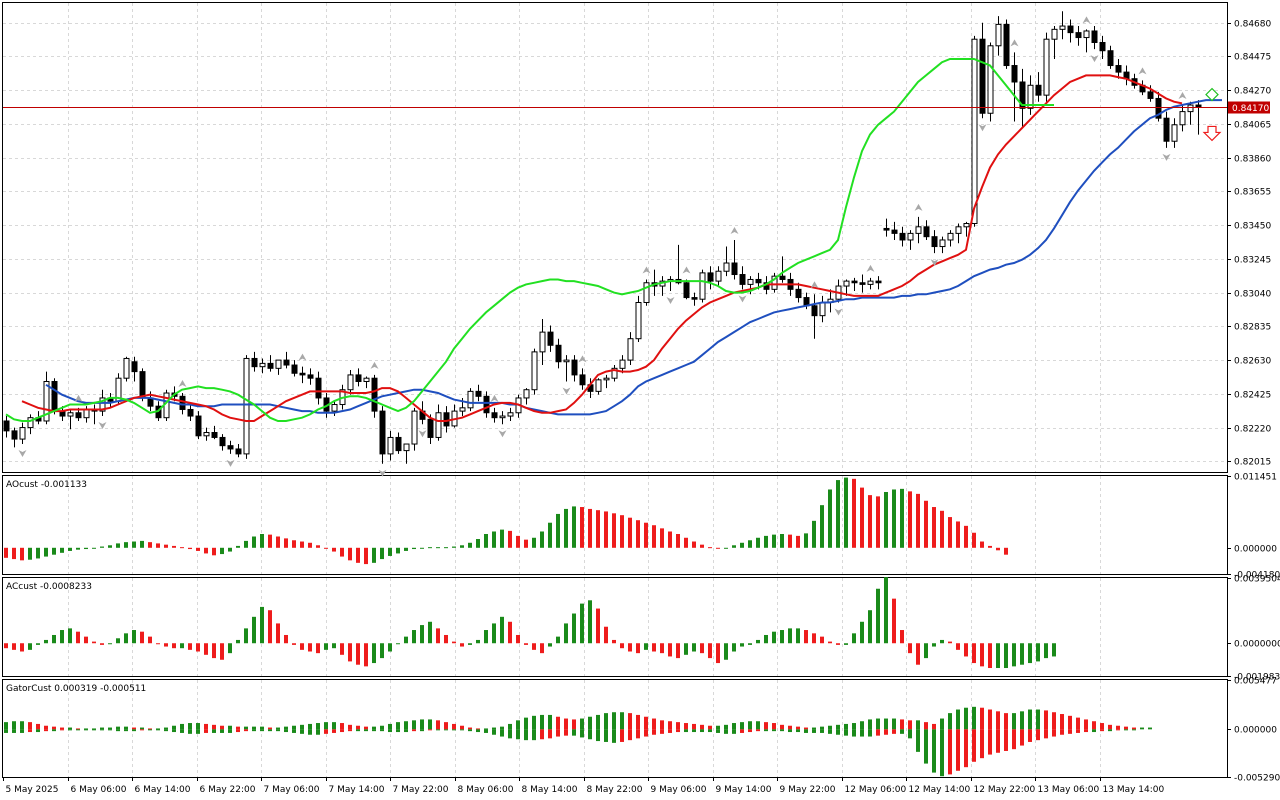 The width and height of the screenshot is (1280, 800). Describe the element at coordinates (422, 434) in the screenshot. I see `fractal-down-mark` at that location.